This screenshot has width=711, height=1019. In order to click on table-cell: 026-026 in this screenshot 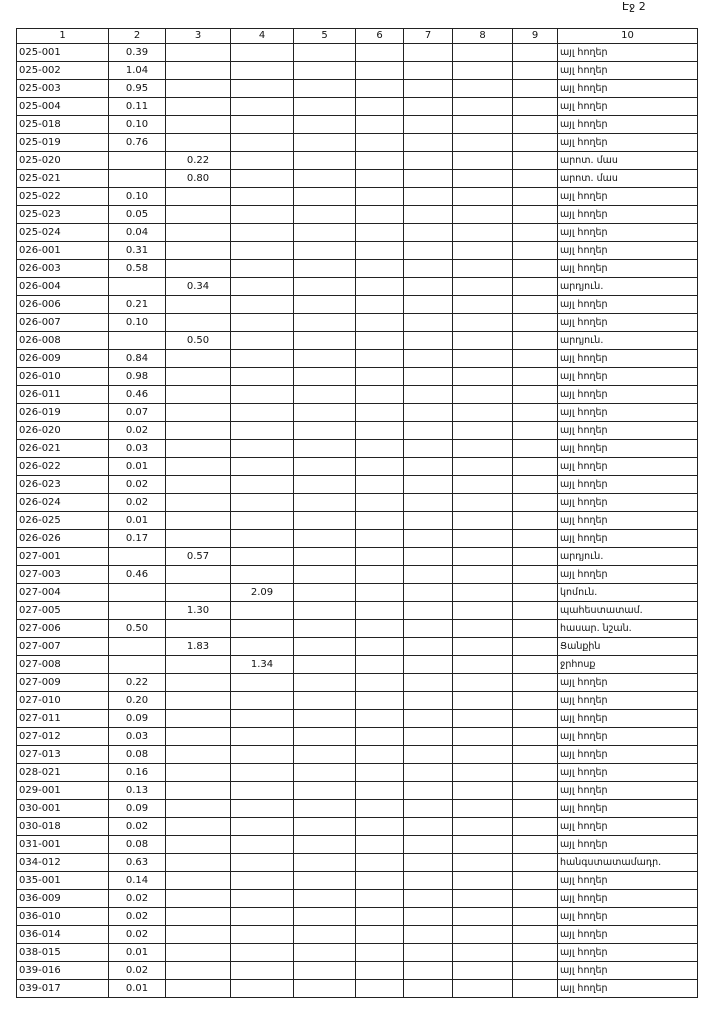, I will do `click(62, 538)`.